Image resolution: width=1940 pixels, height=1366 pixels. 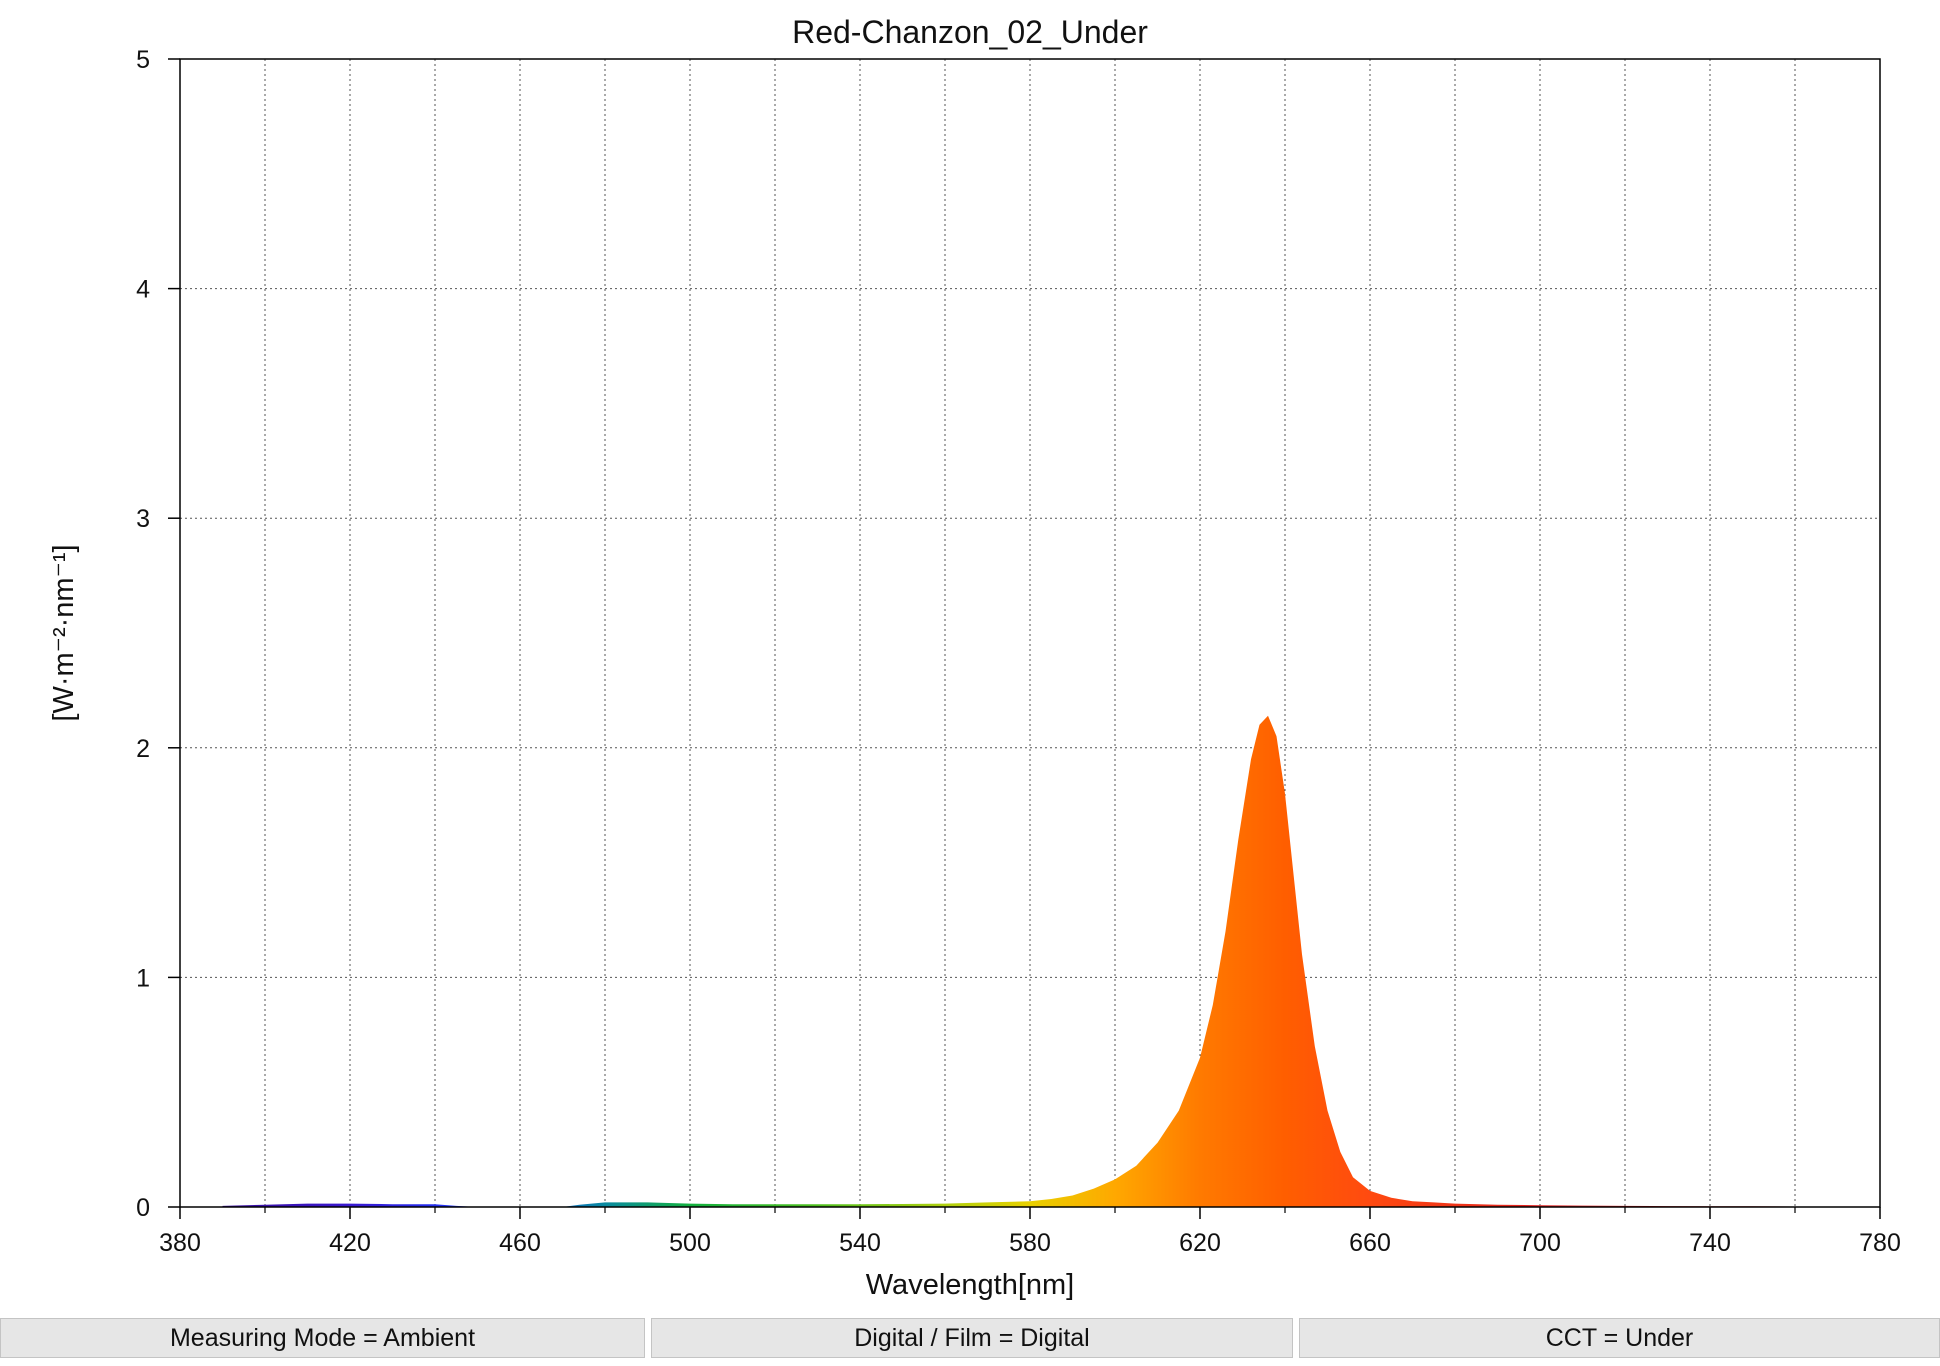 What do you see at coordinates (64, 632) in the screenshot?
I see `y-axis-label: [W·m⁻²·nm⁻¹]` at bounding box center [64, 632].